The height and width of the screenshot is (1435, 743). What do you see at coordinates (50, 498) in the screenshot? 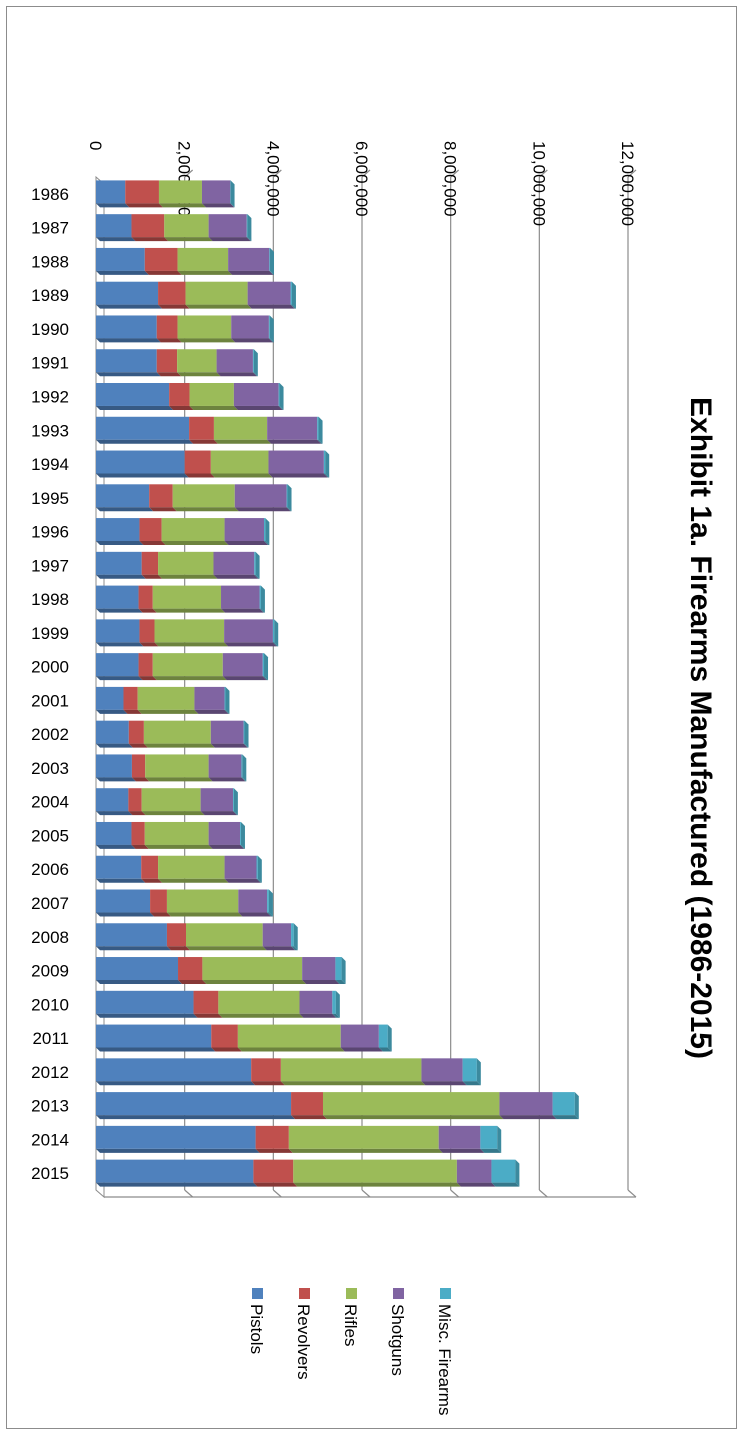
I see `category-label: 1995` at bounding box center [50, 498].